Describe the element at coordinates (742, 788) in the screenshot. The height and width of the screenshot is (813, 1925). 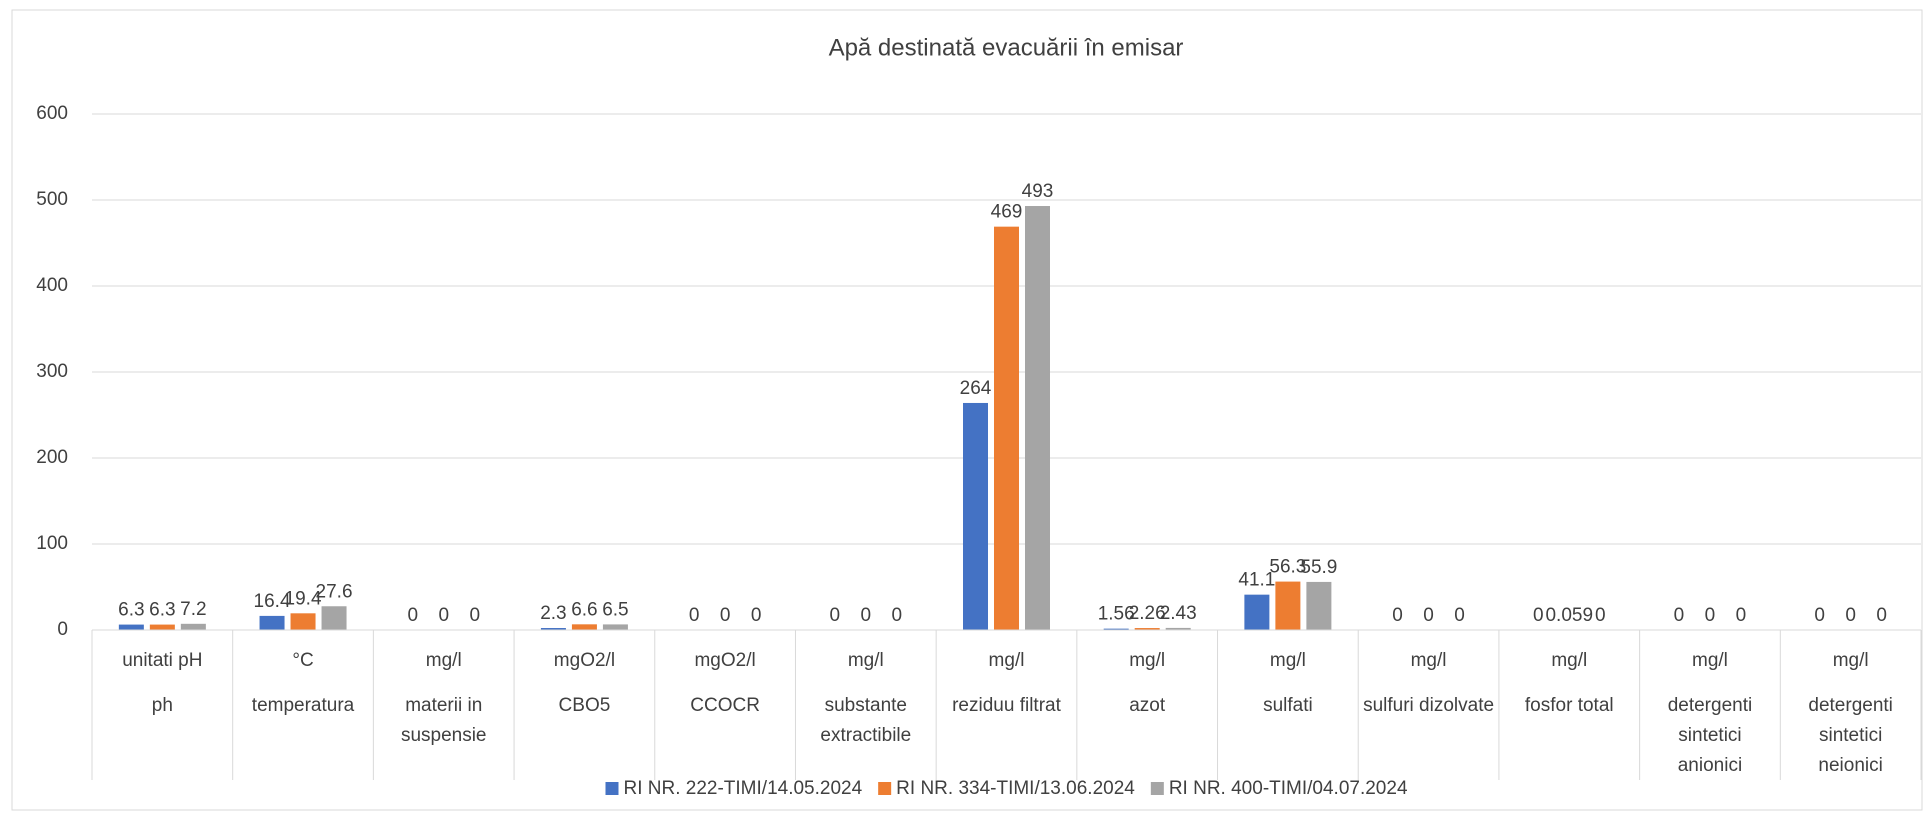
I see `legend-label: RI NR. 222-TIMI/14.05.2024` at that location.